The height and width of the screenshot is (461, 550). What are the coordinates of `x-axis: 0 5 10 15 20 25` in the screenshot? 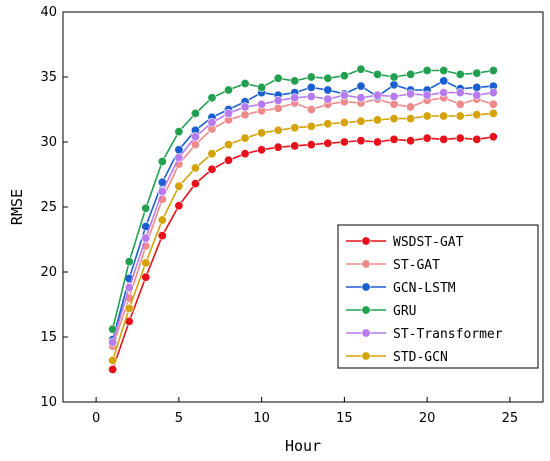 It's located at (305, 411).